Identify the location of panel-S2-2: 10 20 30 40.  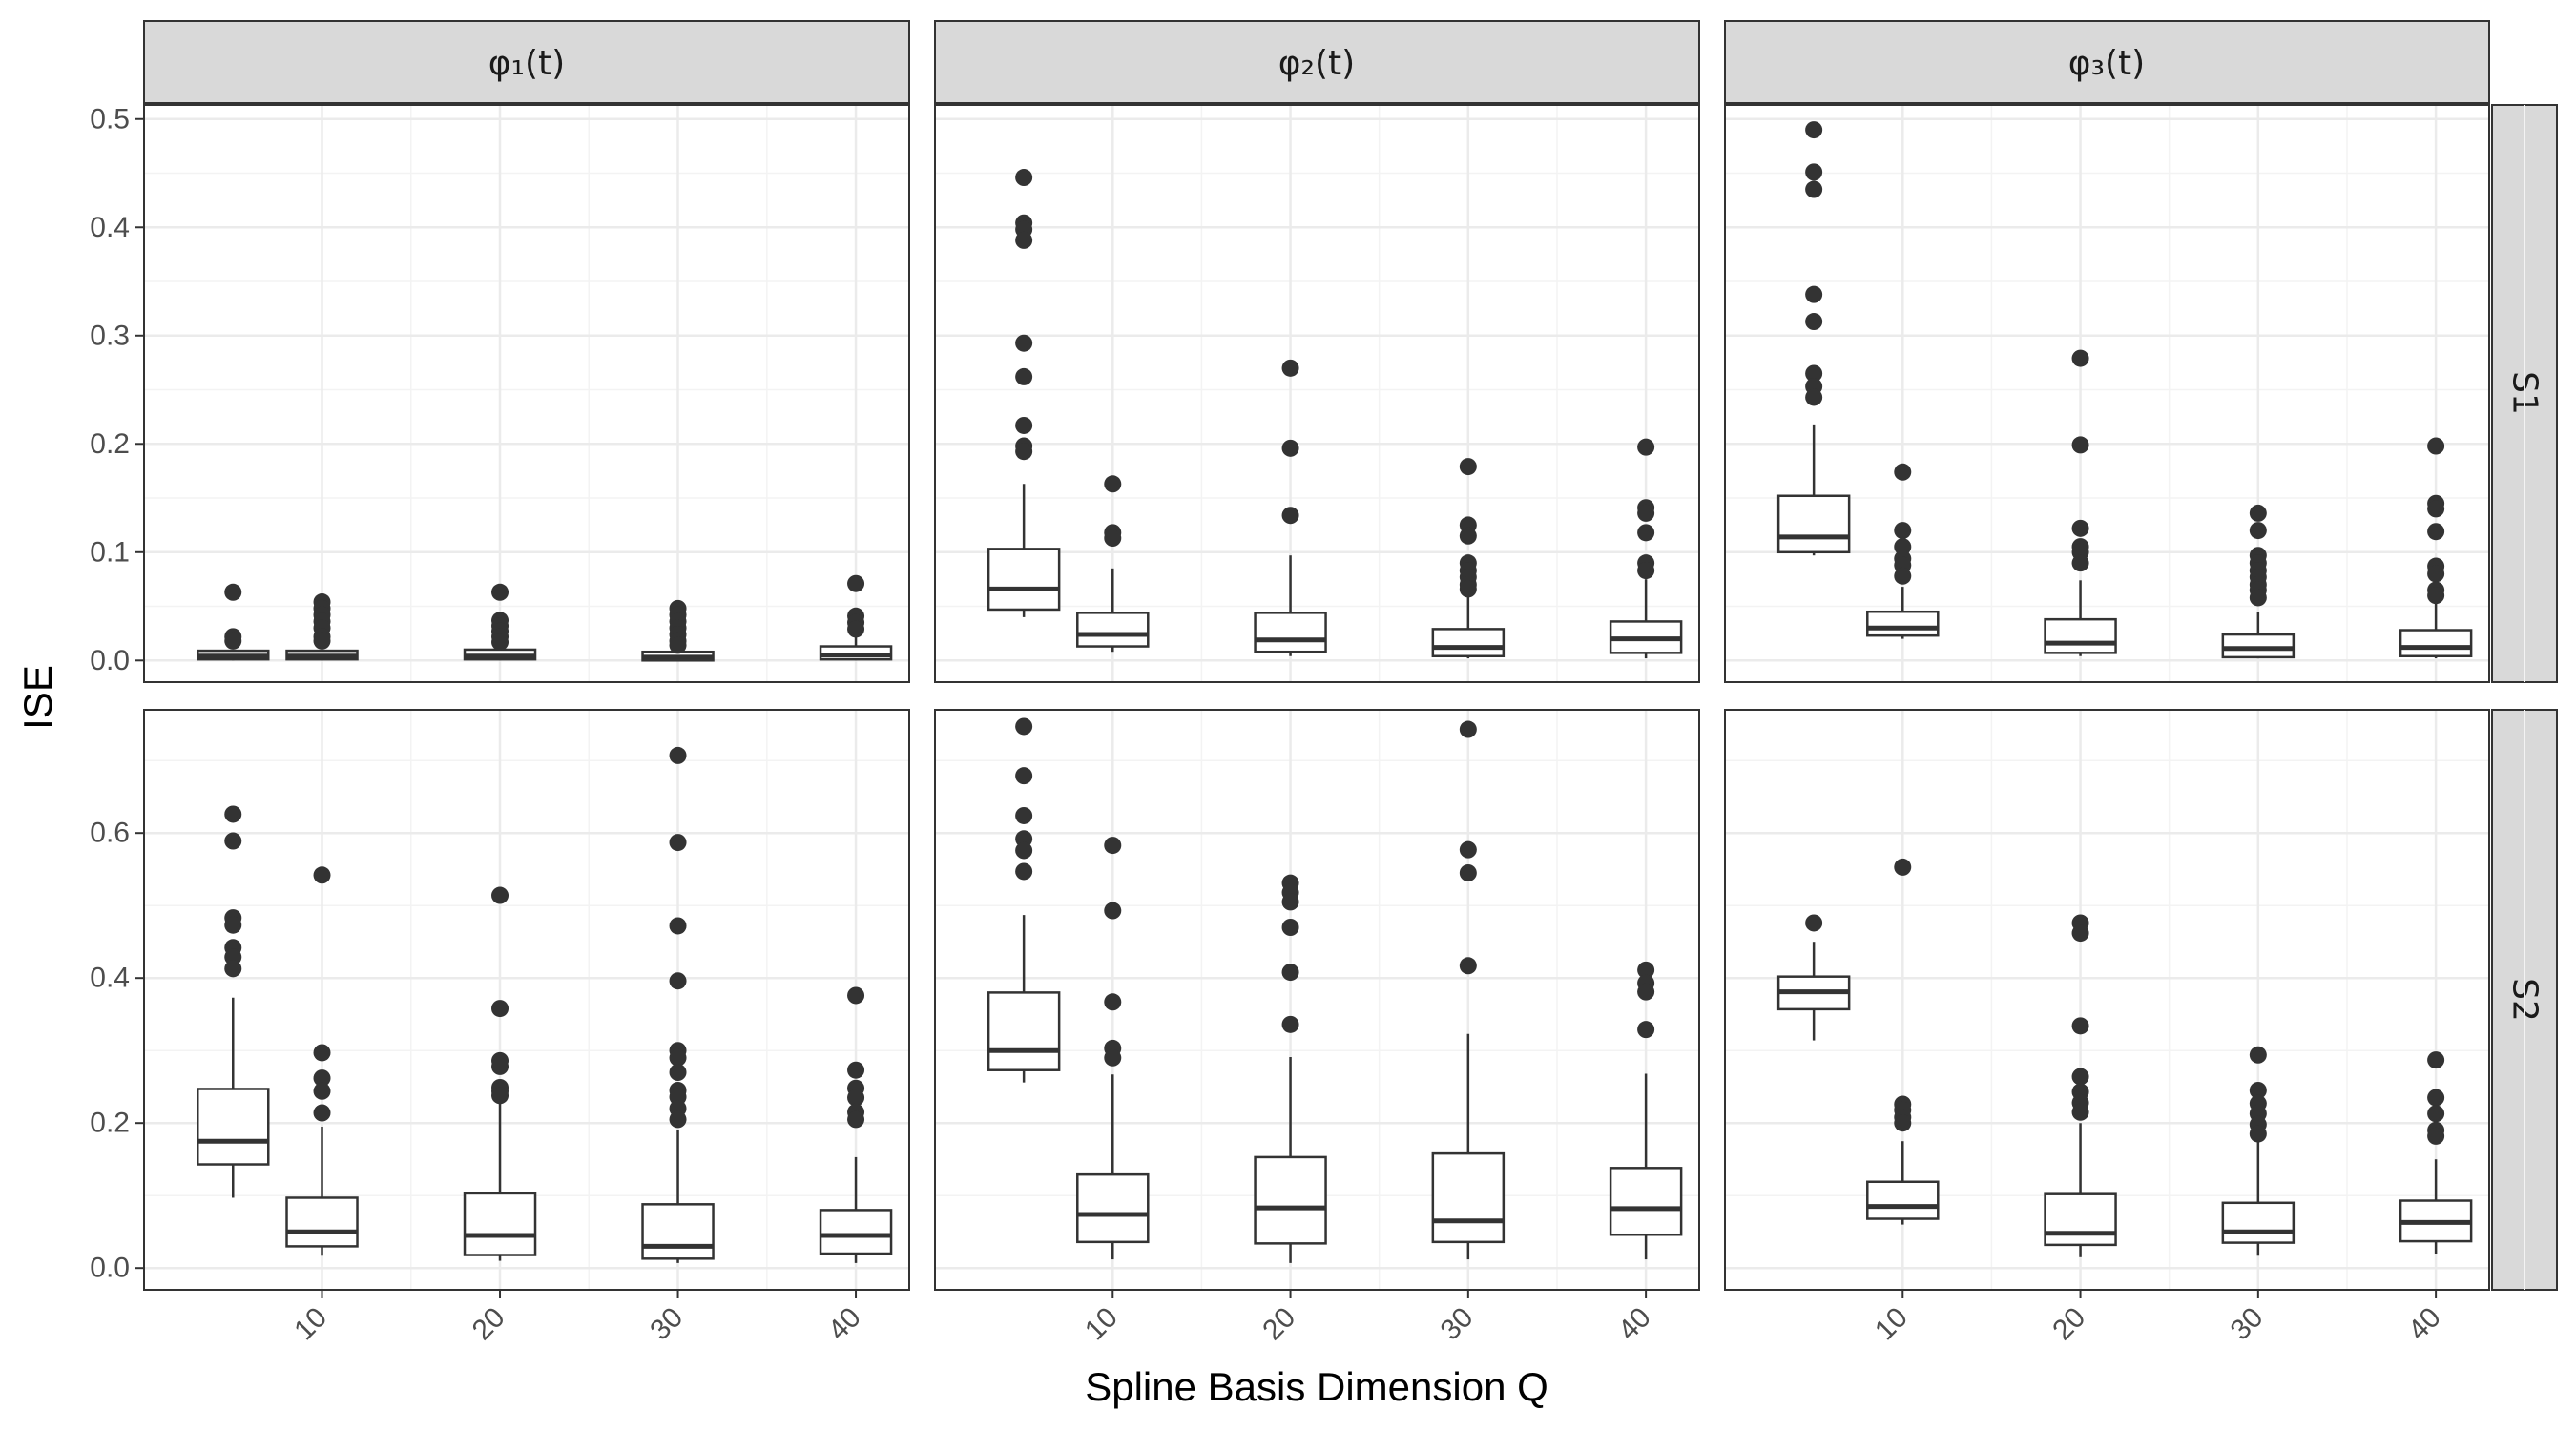
(1335, 1027).